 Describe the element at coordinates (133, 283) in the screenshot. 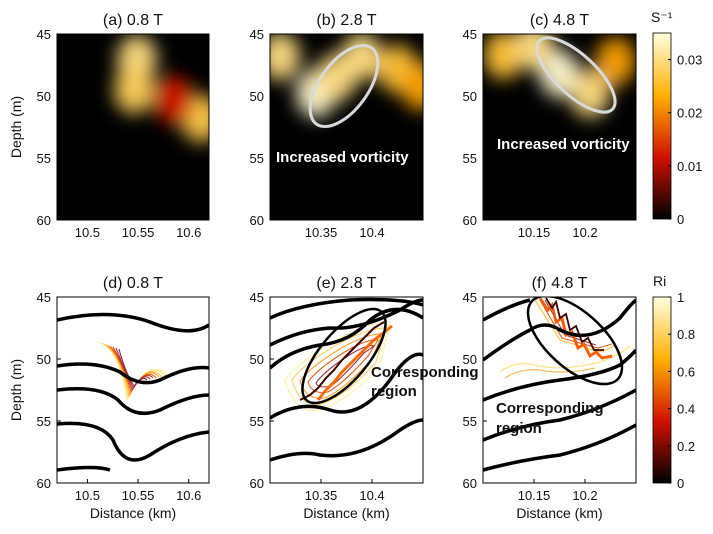

I see `panel-title: (d) 0.8 T` at that location.